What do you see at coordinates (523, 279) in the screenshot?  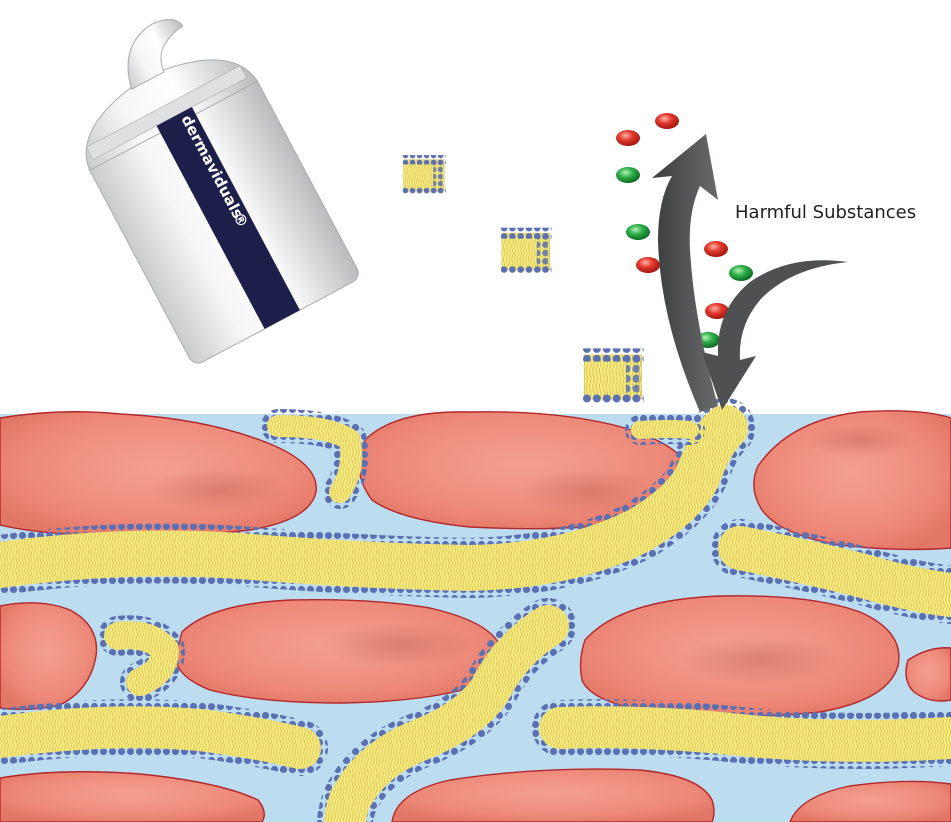 I see `liposomes` at bounding box center [523, 279].